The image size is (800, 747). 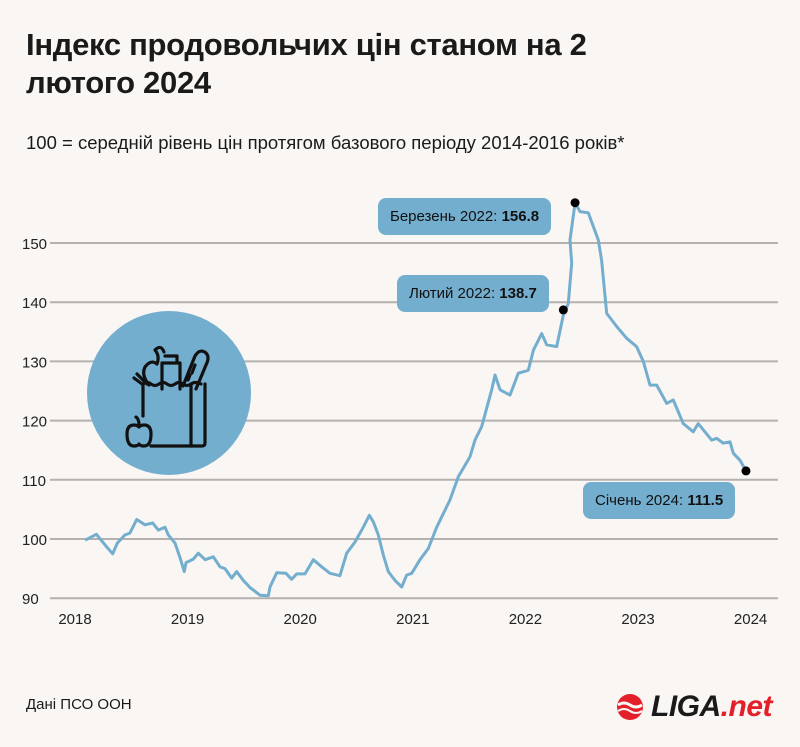 I want to click on x-tick-label: 2020, so click(x=300, y=619).